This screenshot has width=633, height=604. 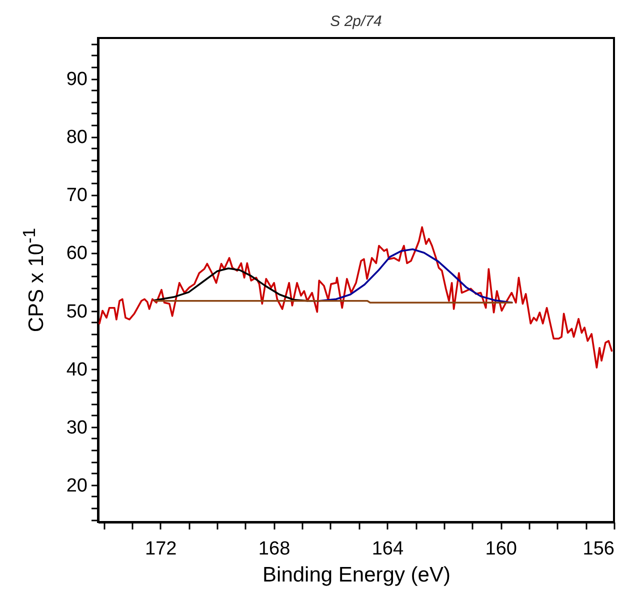 I want to click on y-tick-label: 80, so click(x=77, y=137).